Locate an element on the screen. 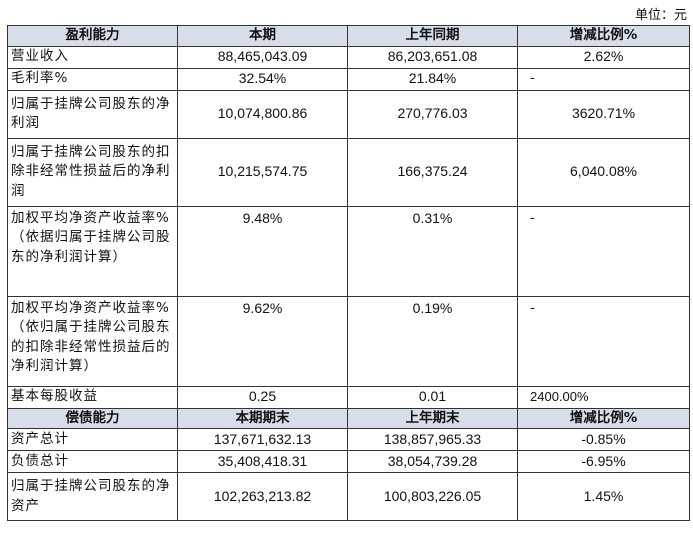  current-value: 35,408,418.31 is located at coordinates (262, 461).